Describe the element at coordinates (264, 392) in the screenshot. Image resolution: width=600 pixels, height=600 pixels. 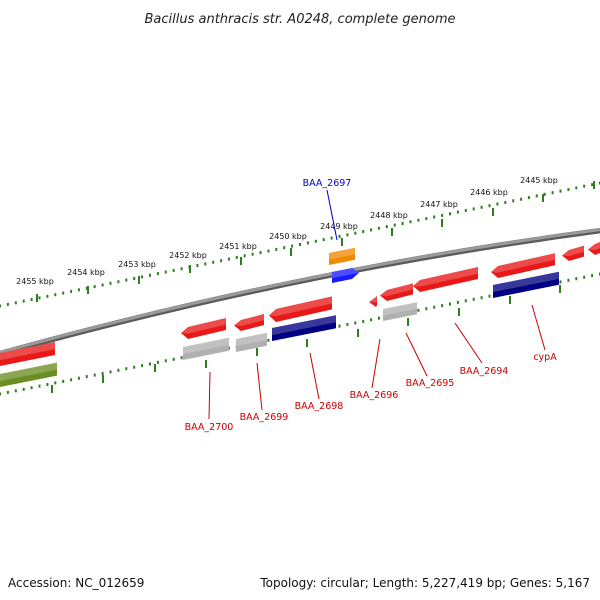
I see `gene-label-baa2699: BAA_2699` at that location.